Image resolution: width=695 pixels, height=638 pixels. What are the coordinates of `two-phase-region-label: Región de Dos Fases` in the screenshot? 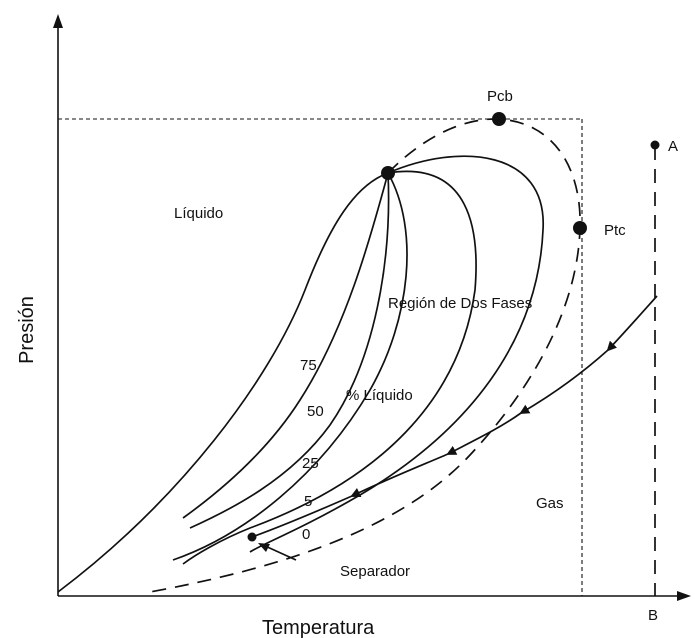 It's located at (460, 303).